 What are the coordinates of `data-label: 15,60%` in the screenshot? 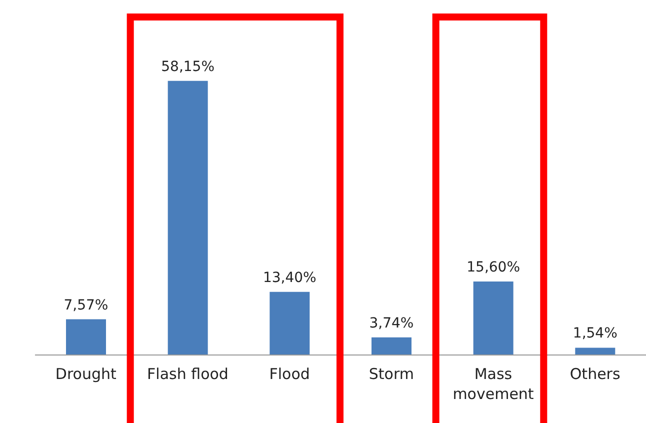 It's located at (493, 267).